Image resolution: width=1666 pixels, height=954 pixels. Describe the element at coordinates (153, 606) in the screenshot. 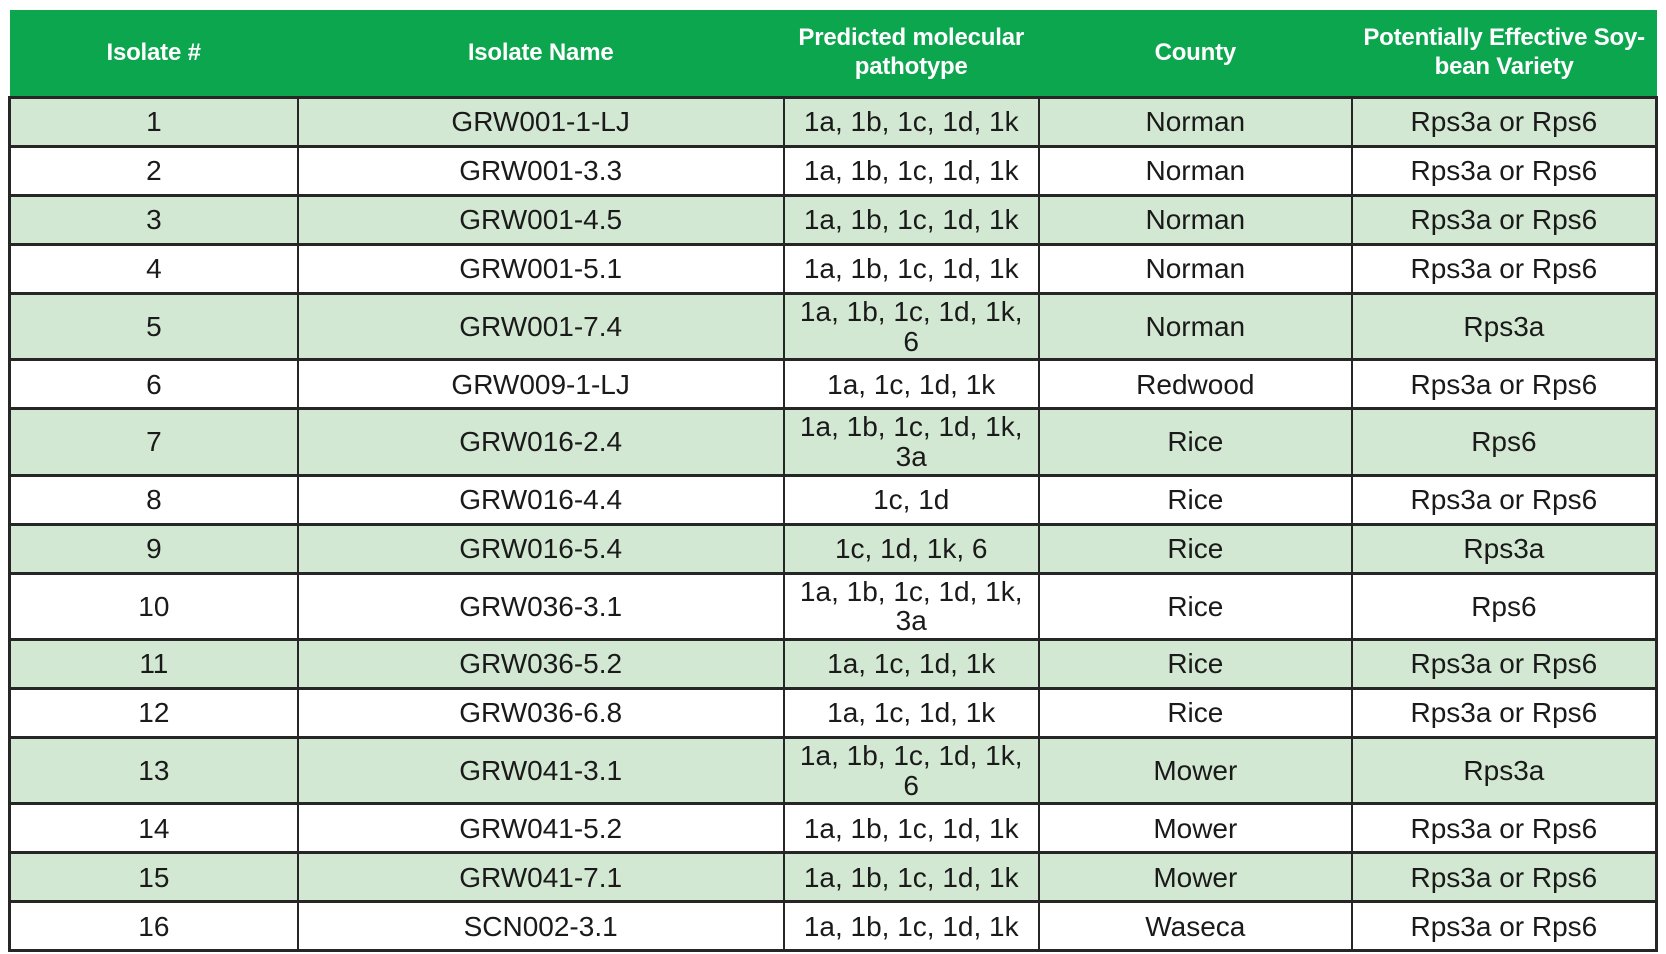

I see `cell-isolate-number: 10` at that location.